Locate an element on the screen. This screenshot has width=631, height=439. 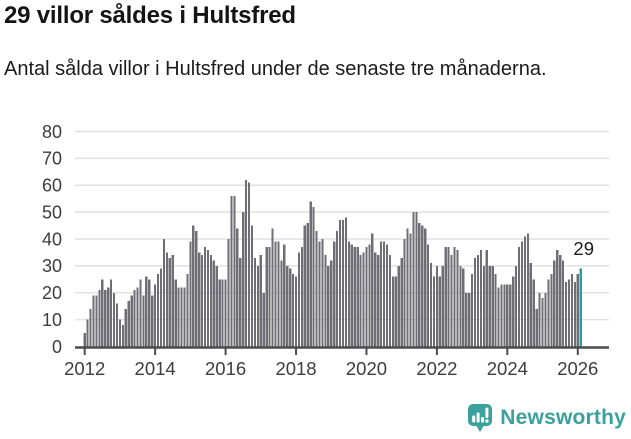
y-tick-label: 40 is located at coordinates (52, 239).